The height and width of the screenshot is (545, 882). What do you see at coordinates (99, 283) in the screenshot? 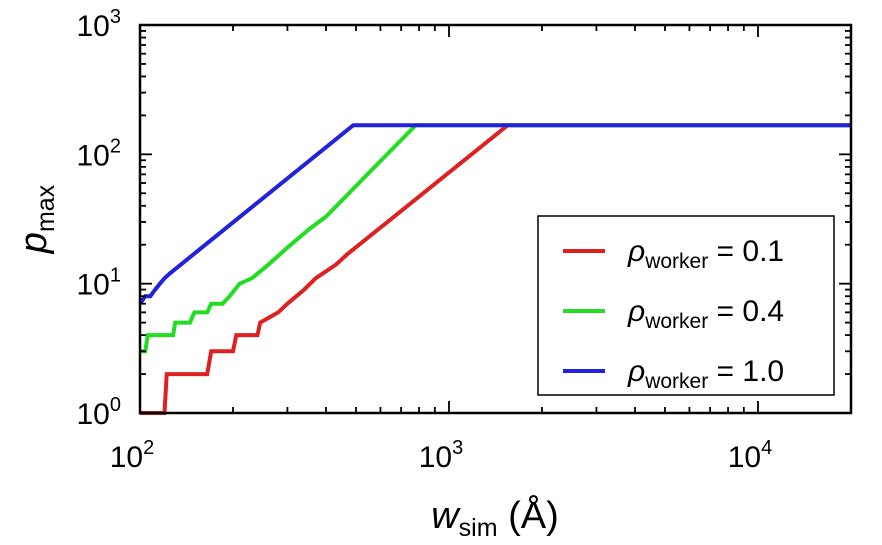
I see `y-tick-label-1: 10¹` at bounding box center [99, 283].